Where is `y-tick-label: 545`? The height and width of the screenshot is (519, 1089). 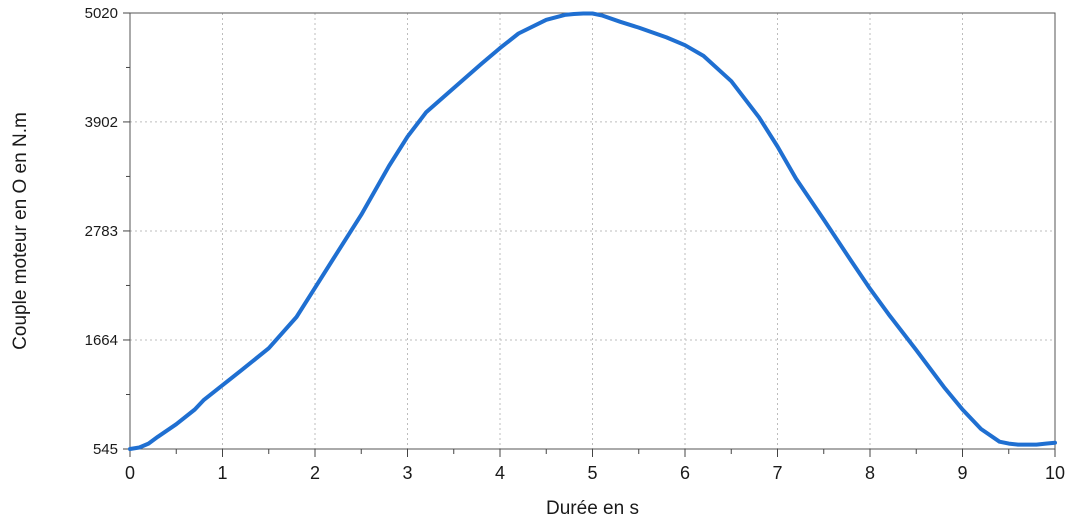
y-tick-label: 545 is located at coordinates (105, 449).